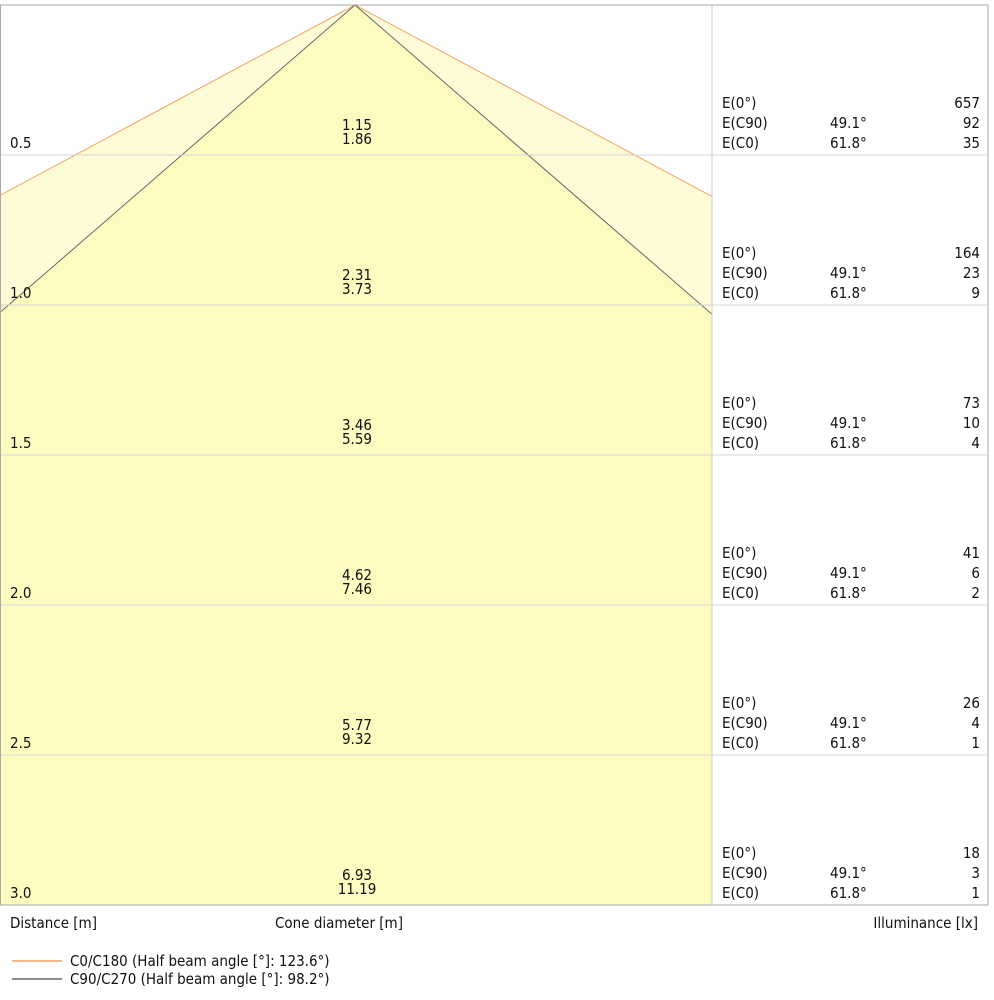  I want to click on diameter-c90-label: 5.77, so click(357, 725).